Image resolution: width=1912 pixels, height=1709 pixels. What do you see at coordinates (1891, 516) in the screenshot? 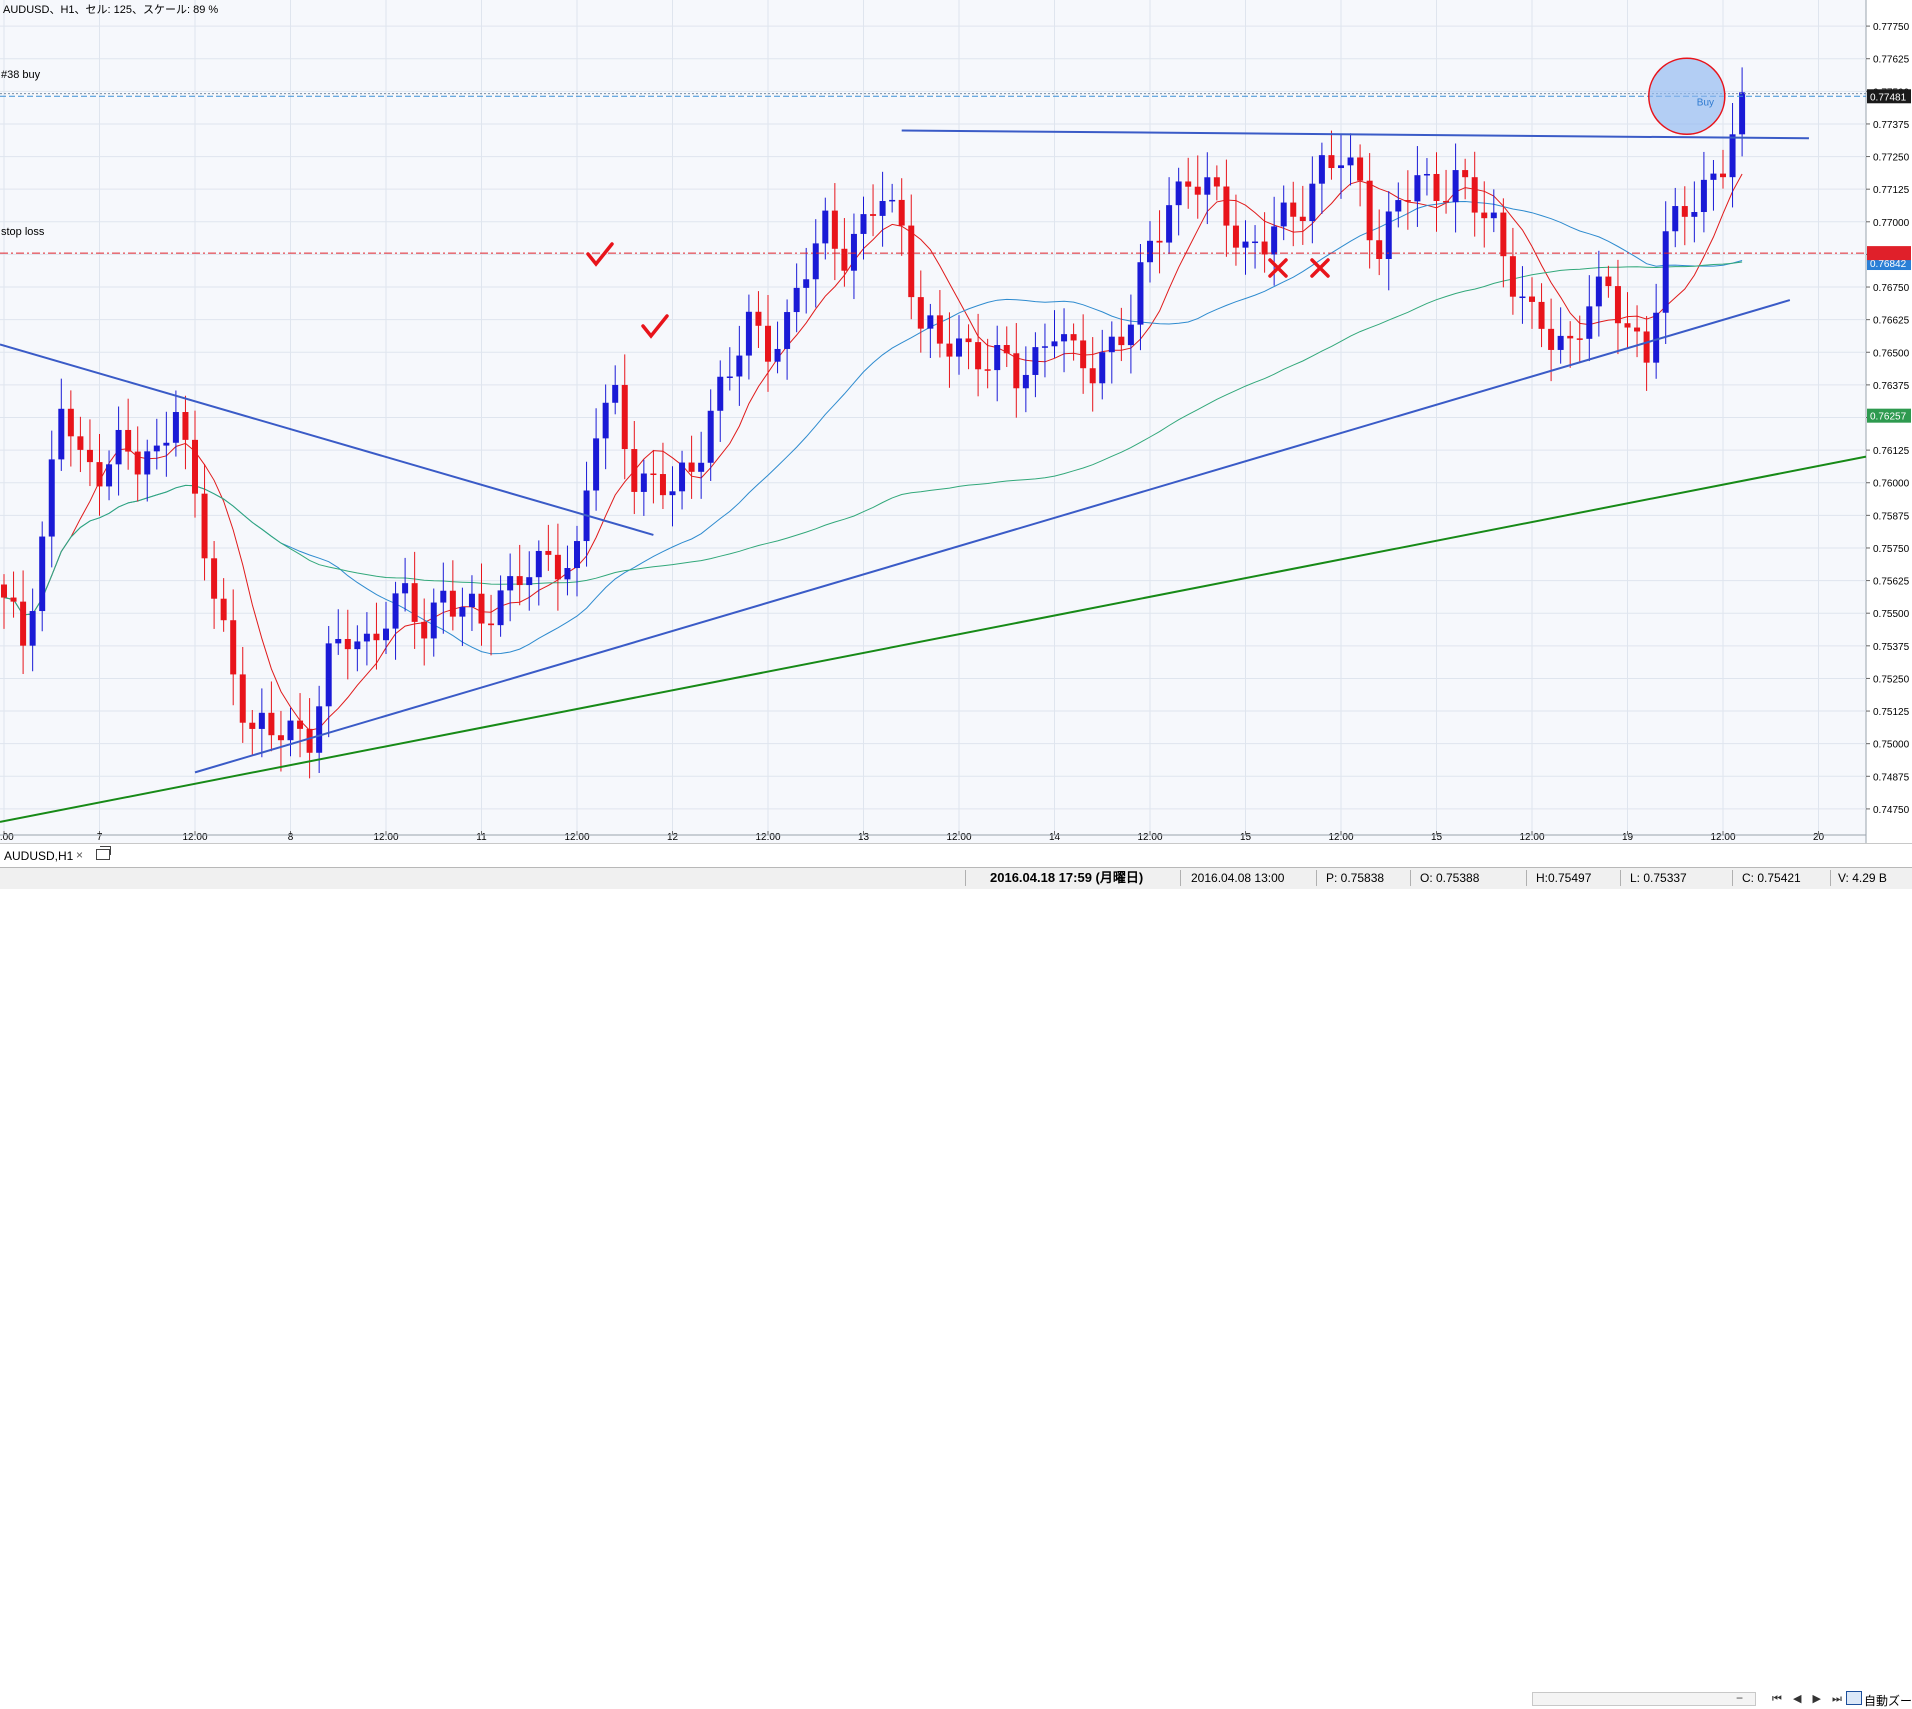
I see `price-tick-label: 0.75875` at bounding box center [1891, 516].